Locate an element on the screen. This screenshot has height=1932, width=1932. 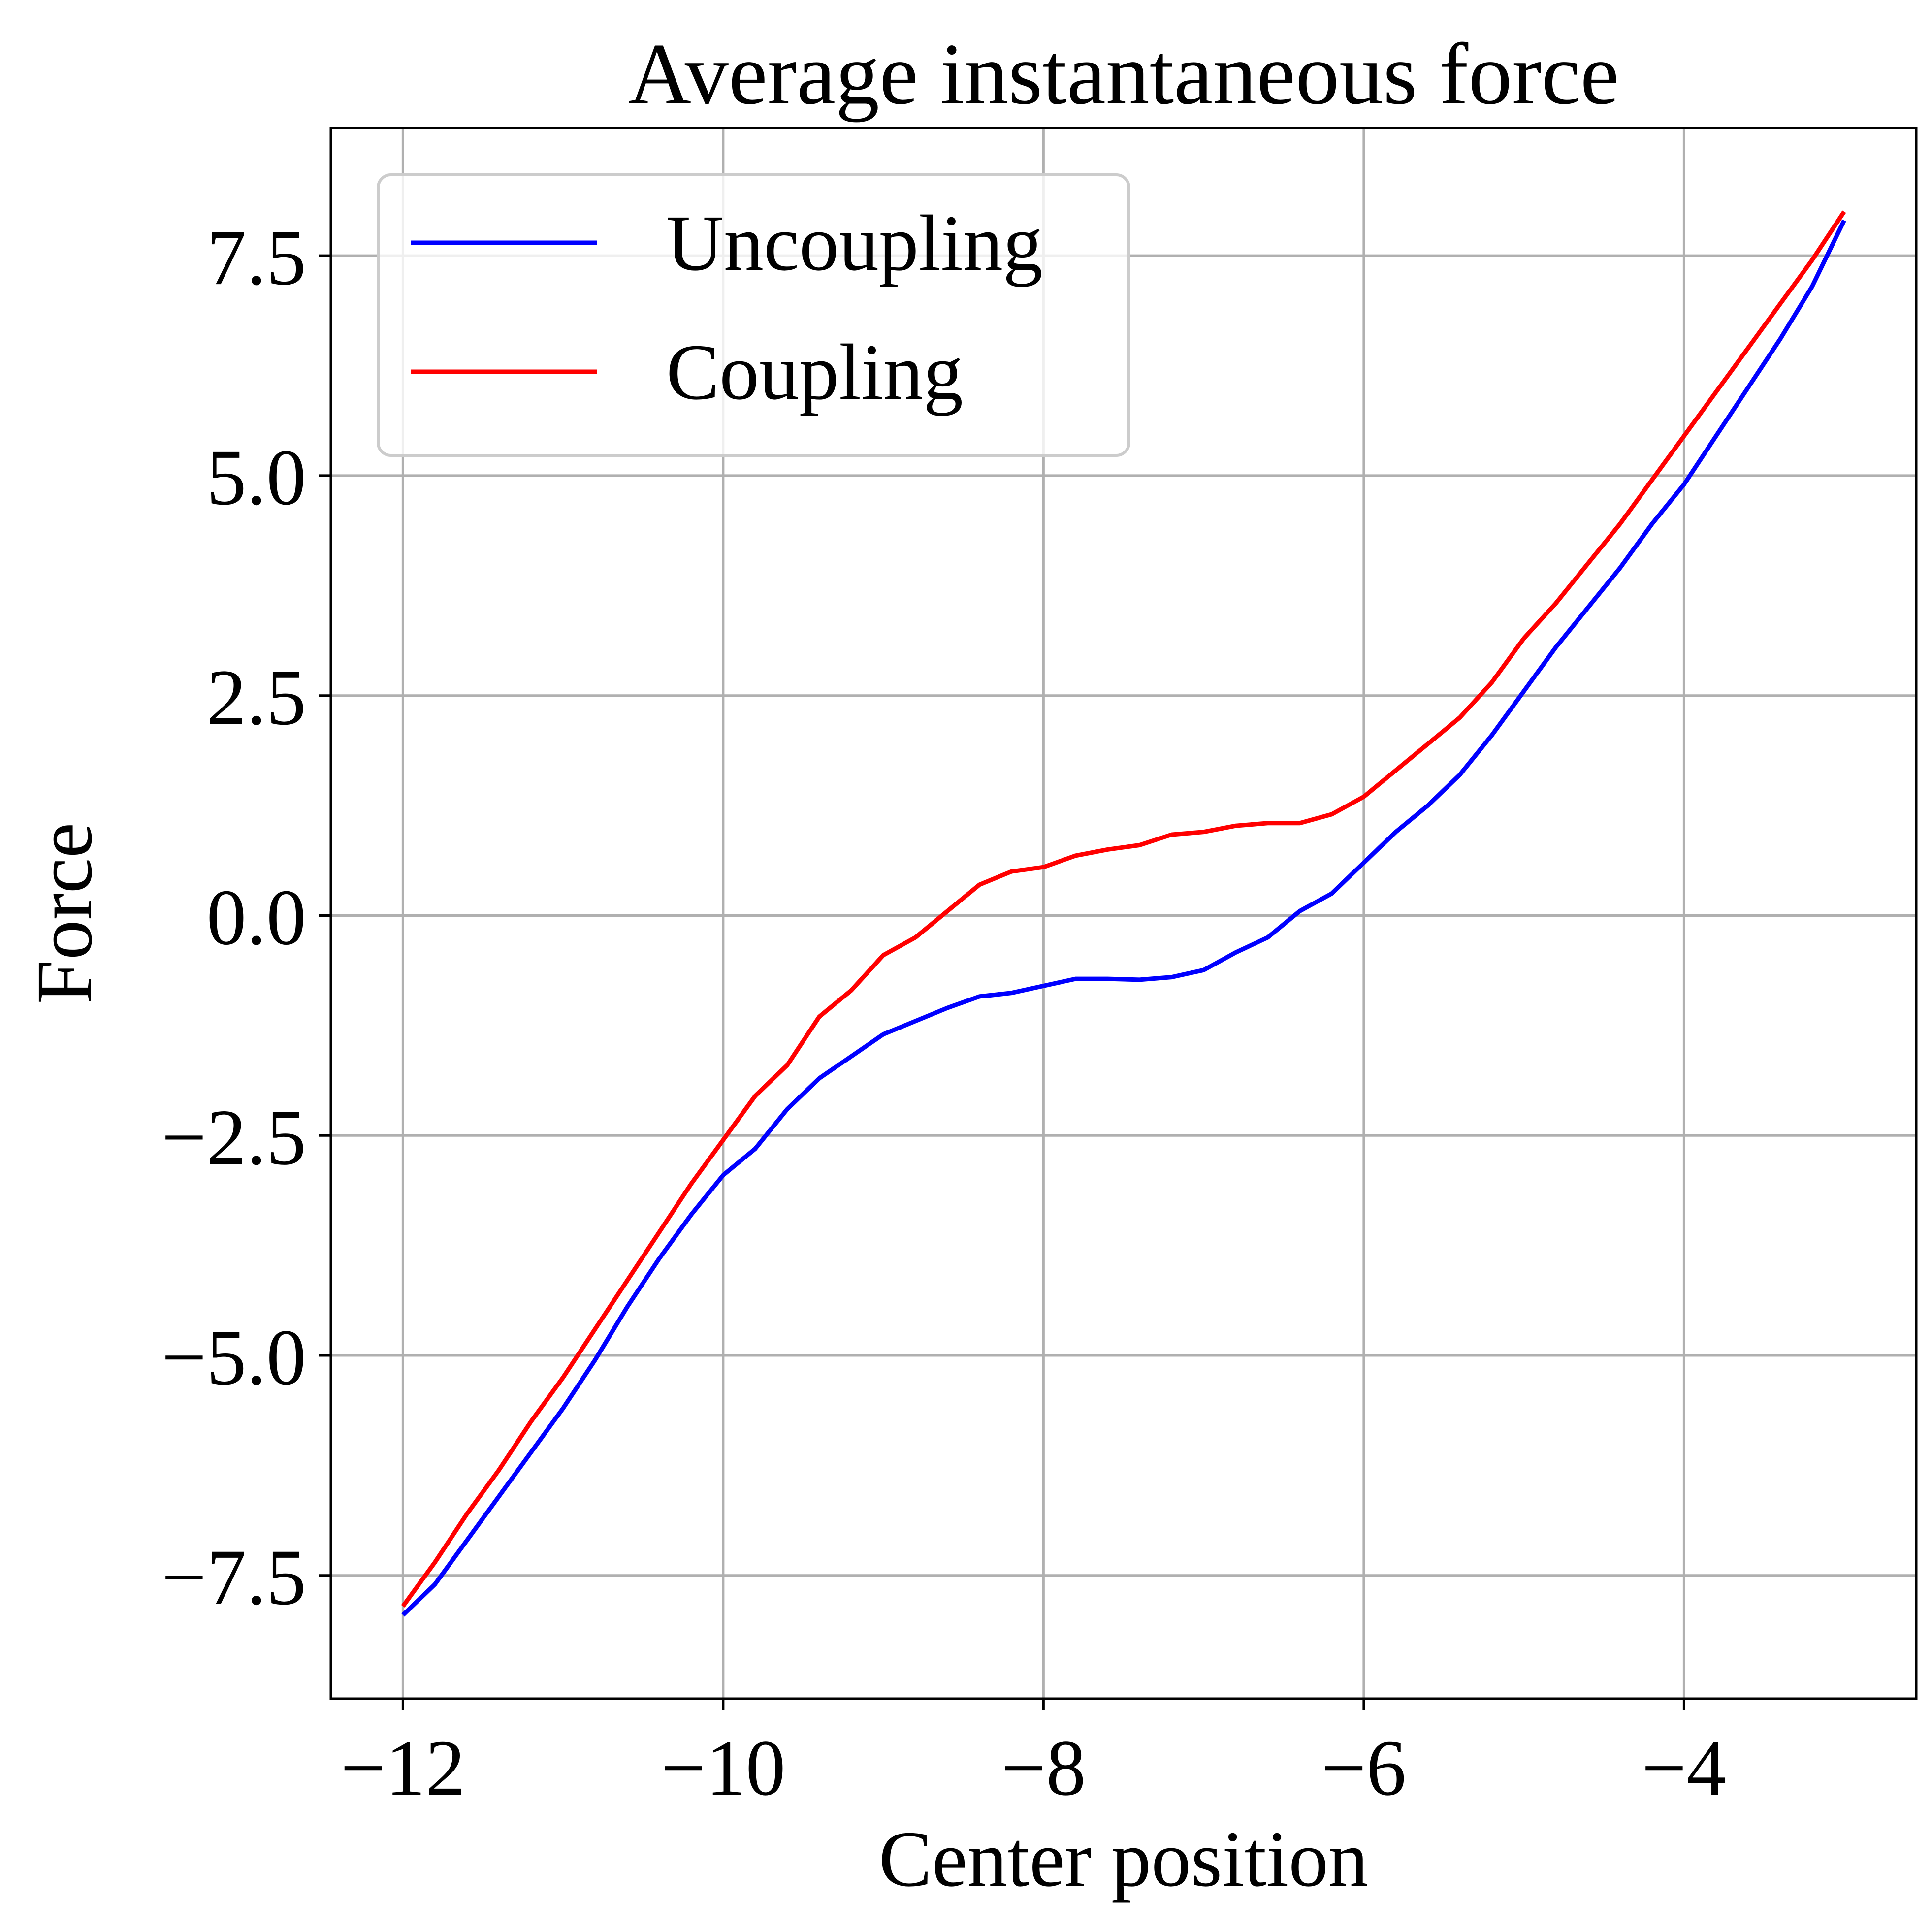
legend-label-uncoupling: Uncoupling is located at coordinates (854, 243).